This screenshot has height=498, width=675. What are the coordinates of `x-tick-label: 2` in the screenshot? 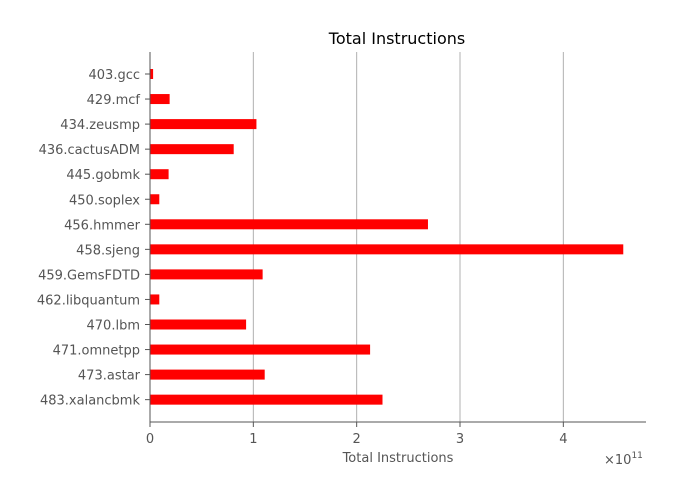 It's located at (357, 439).